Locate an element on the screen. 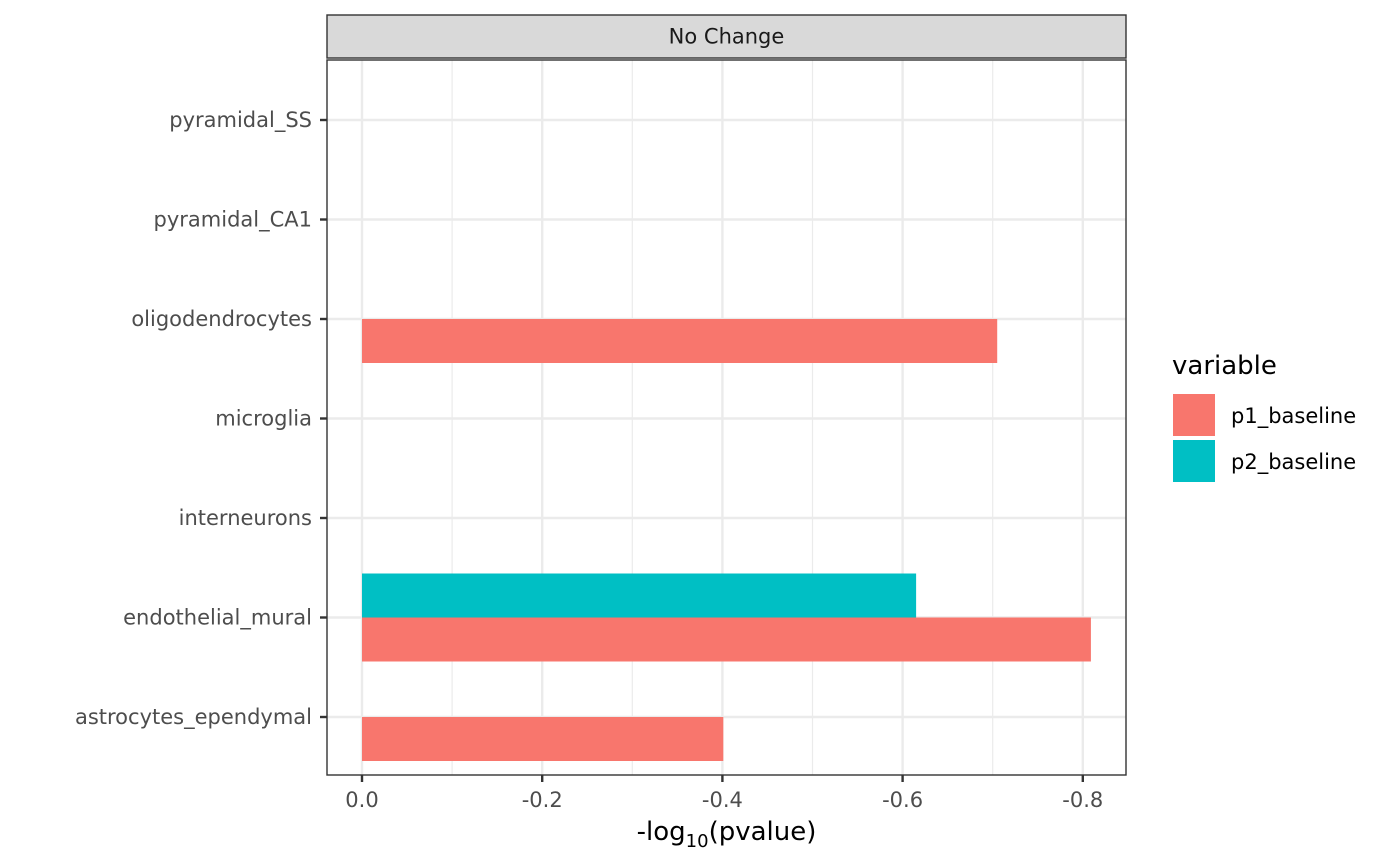 This screenshot has width=1400, height=866. y-tick-label: endothelial_mural is located at coordinates (217, 618).